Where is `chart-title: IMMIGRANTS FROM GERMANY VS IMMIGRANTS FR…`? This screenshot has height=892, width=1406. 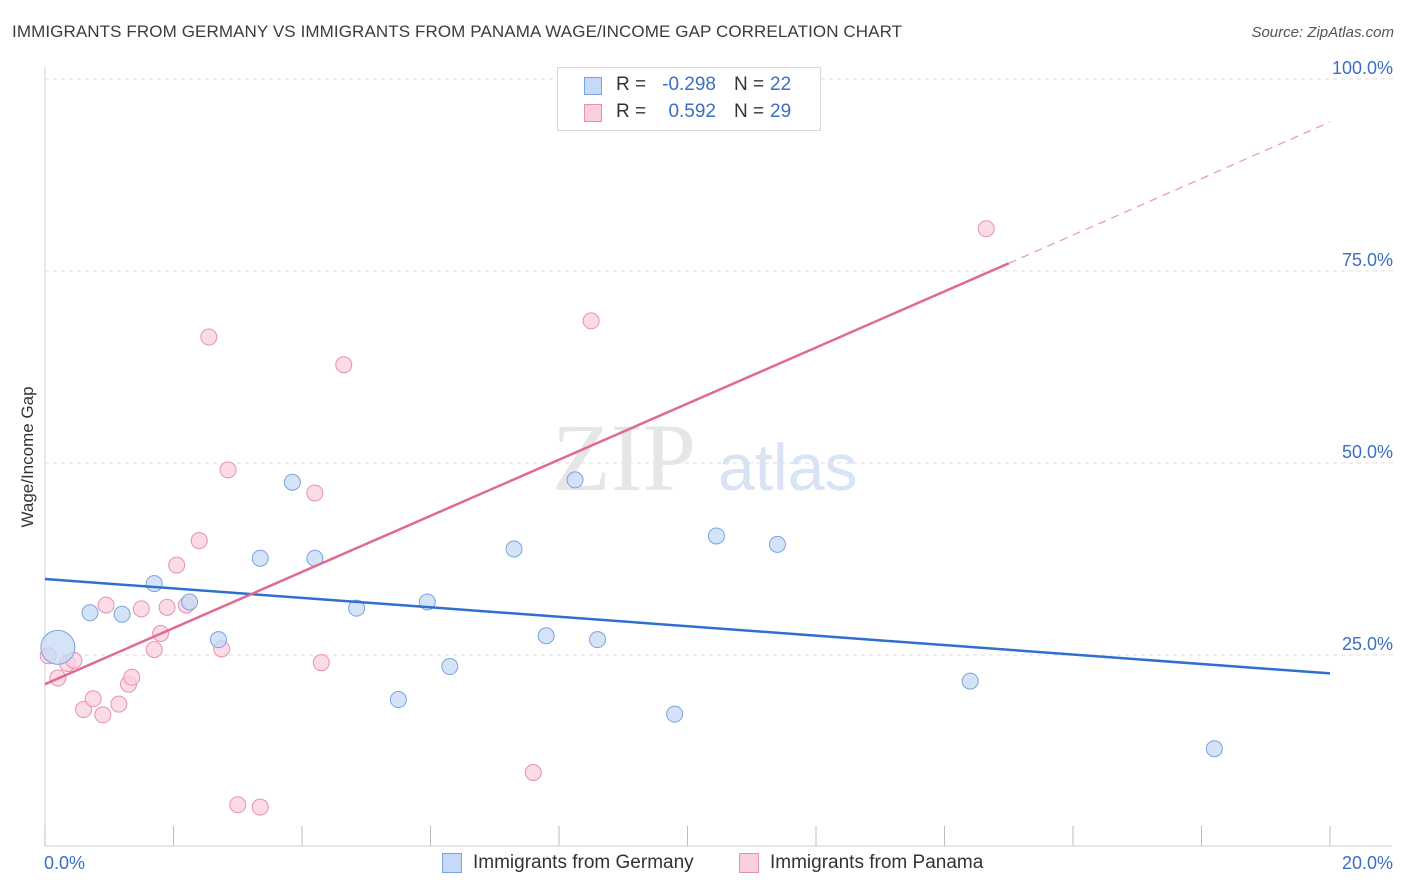 chart-title: IMMIGRANTS FROM GERMANY VS IMMIGRANTS FR… is located at coordinates (457, 31).